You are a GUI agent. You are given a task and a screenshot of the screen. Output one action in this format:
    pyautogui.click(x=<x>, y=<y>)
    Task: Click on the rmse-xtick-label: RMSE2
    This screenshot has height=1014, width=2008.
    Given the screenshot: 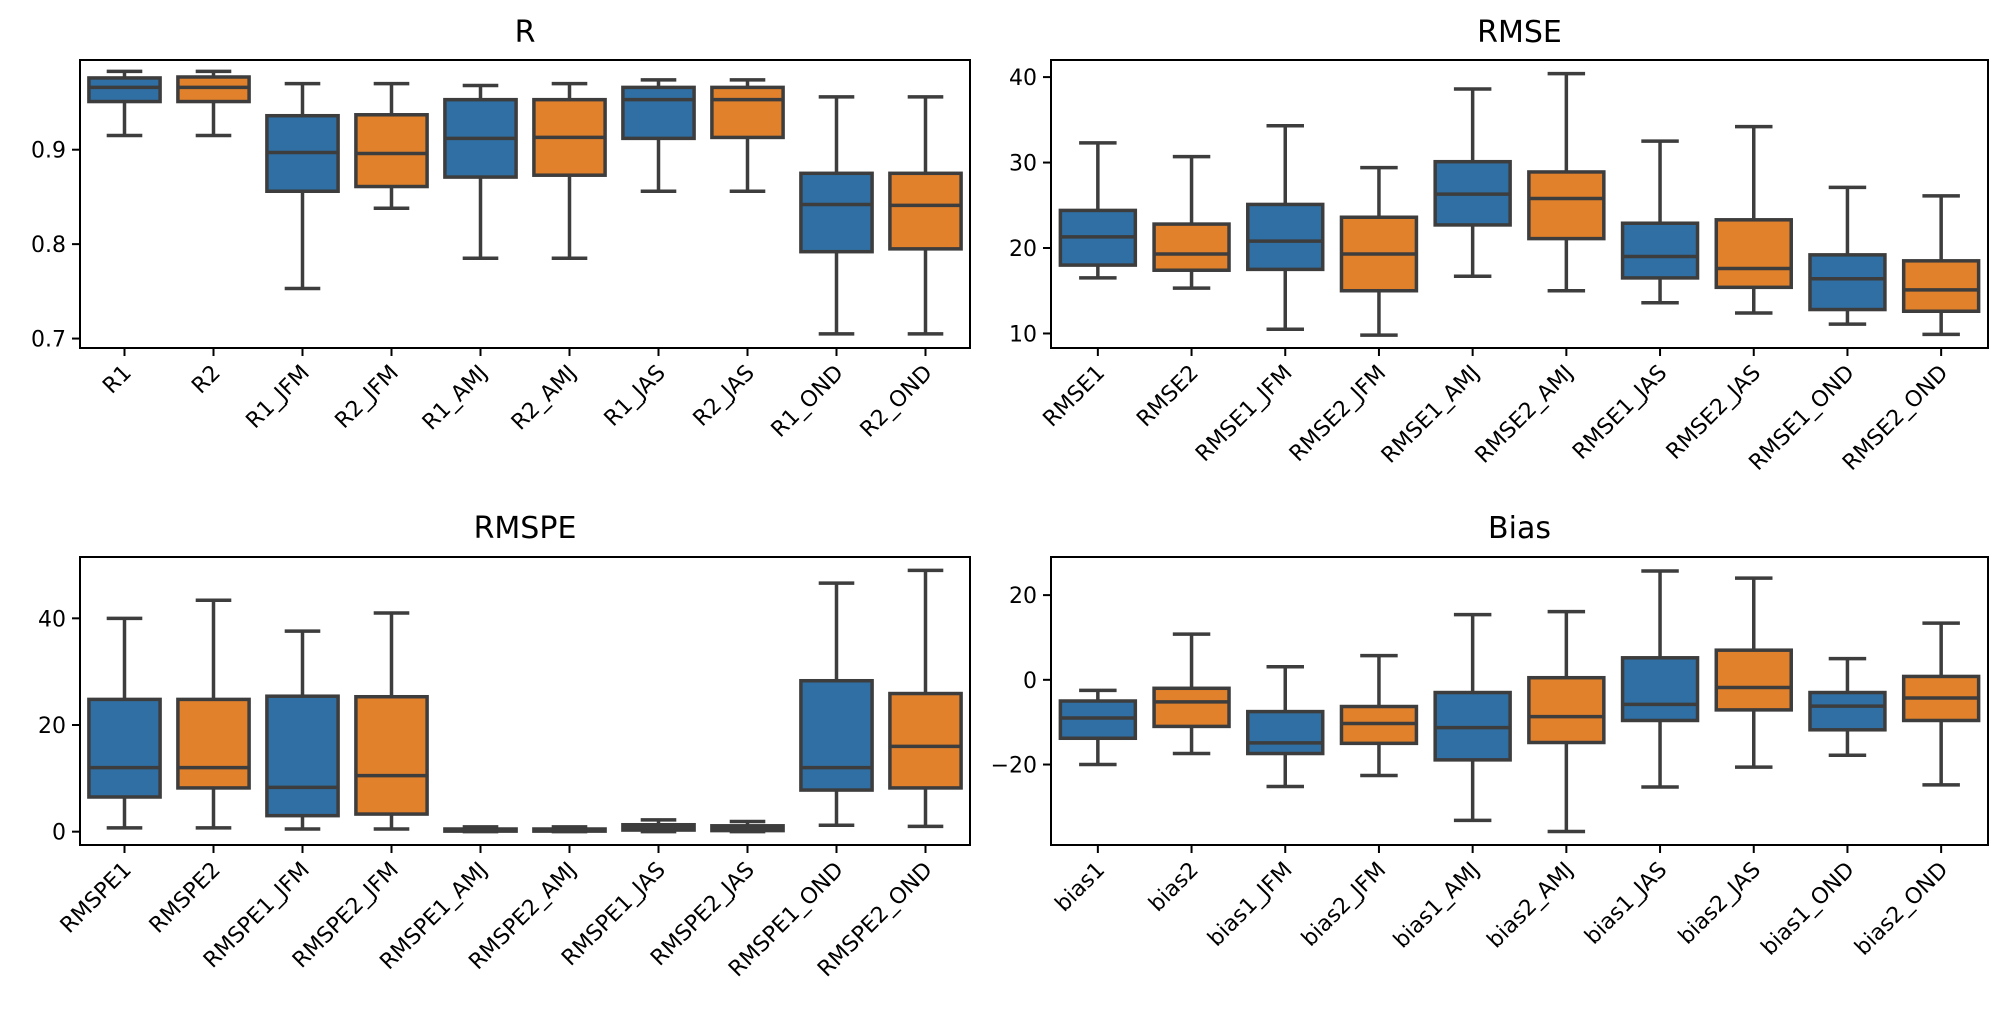 What is the action you would take?
    pyautogui.click(x=1168, y=397)
    